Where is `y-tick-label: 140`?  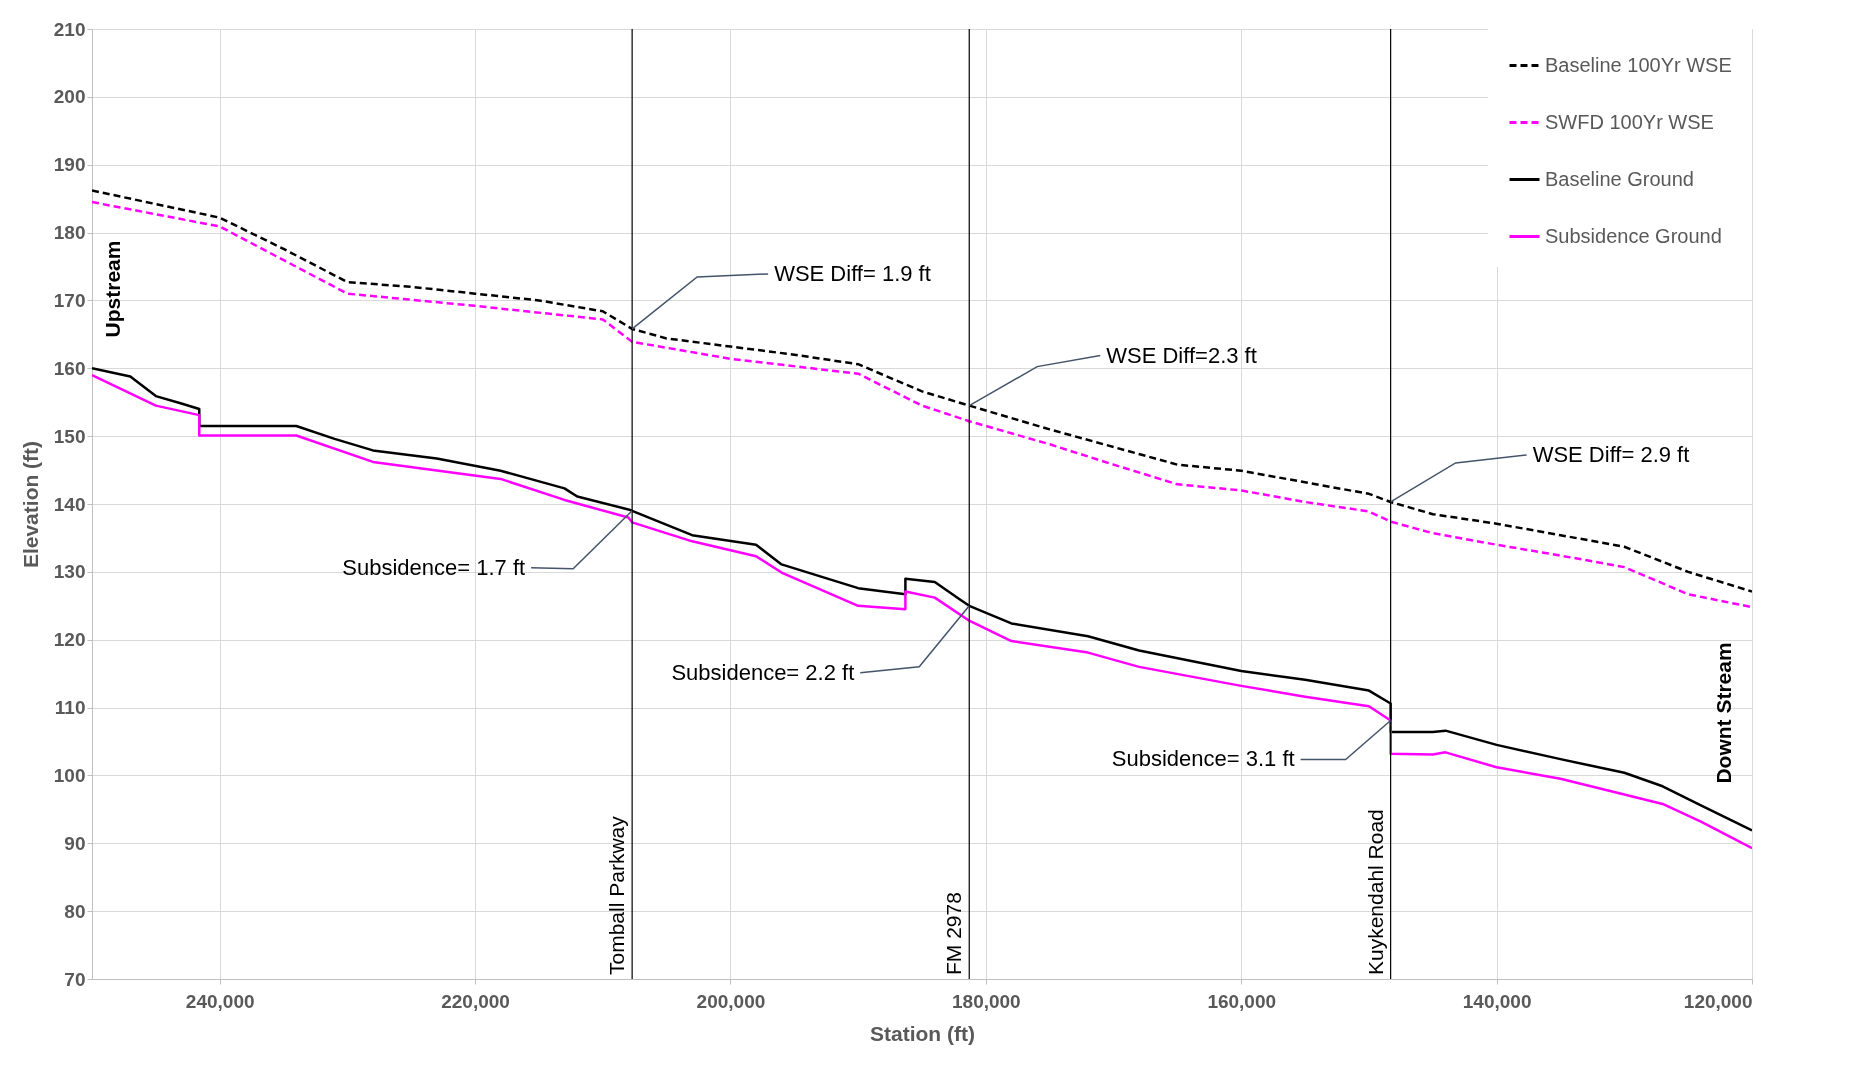 y-tick-label: 140 is located at coordinates (69, 504).